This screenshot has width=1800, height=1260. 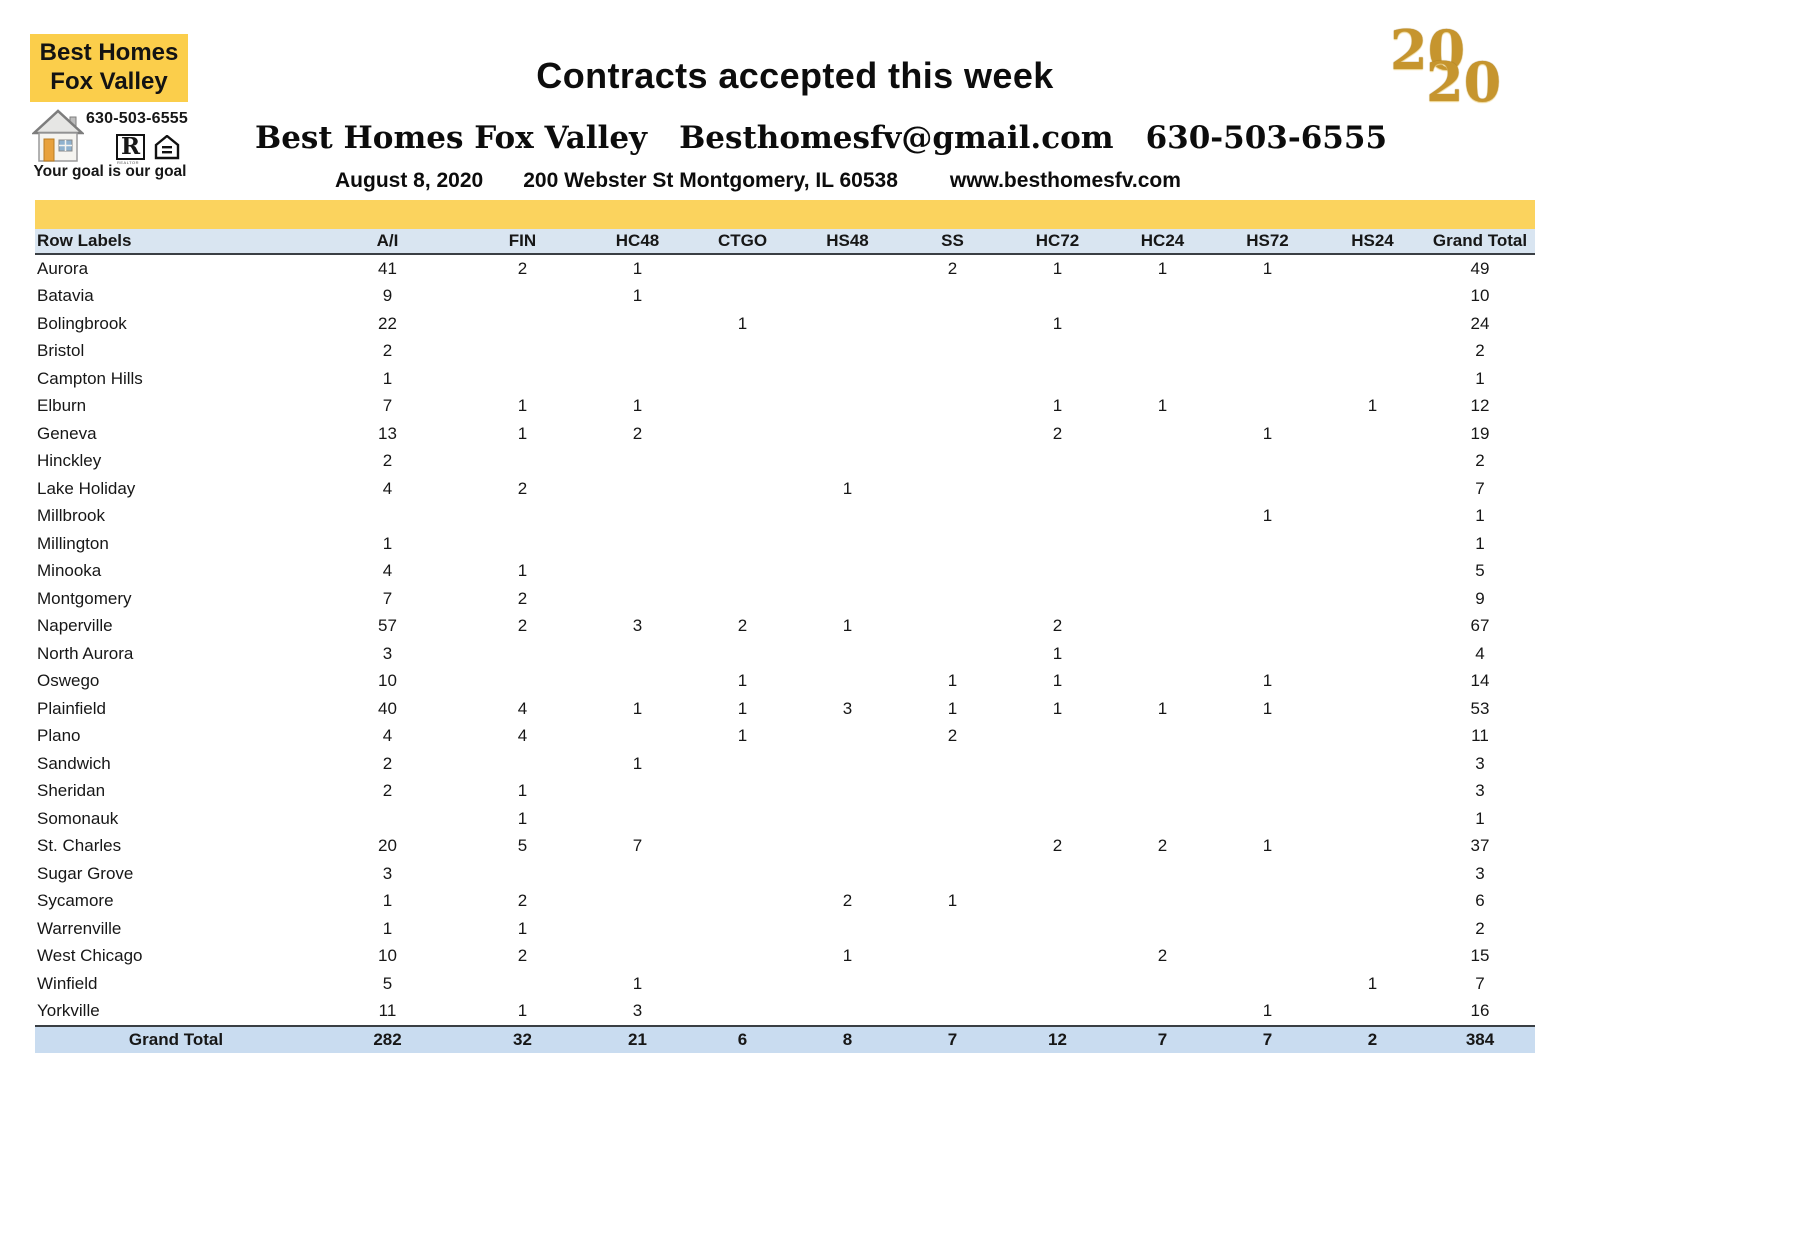 I want to click on table-row: Naperville 57 2 3 2 1 2 67, so click(x=785, y=626).